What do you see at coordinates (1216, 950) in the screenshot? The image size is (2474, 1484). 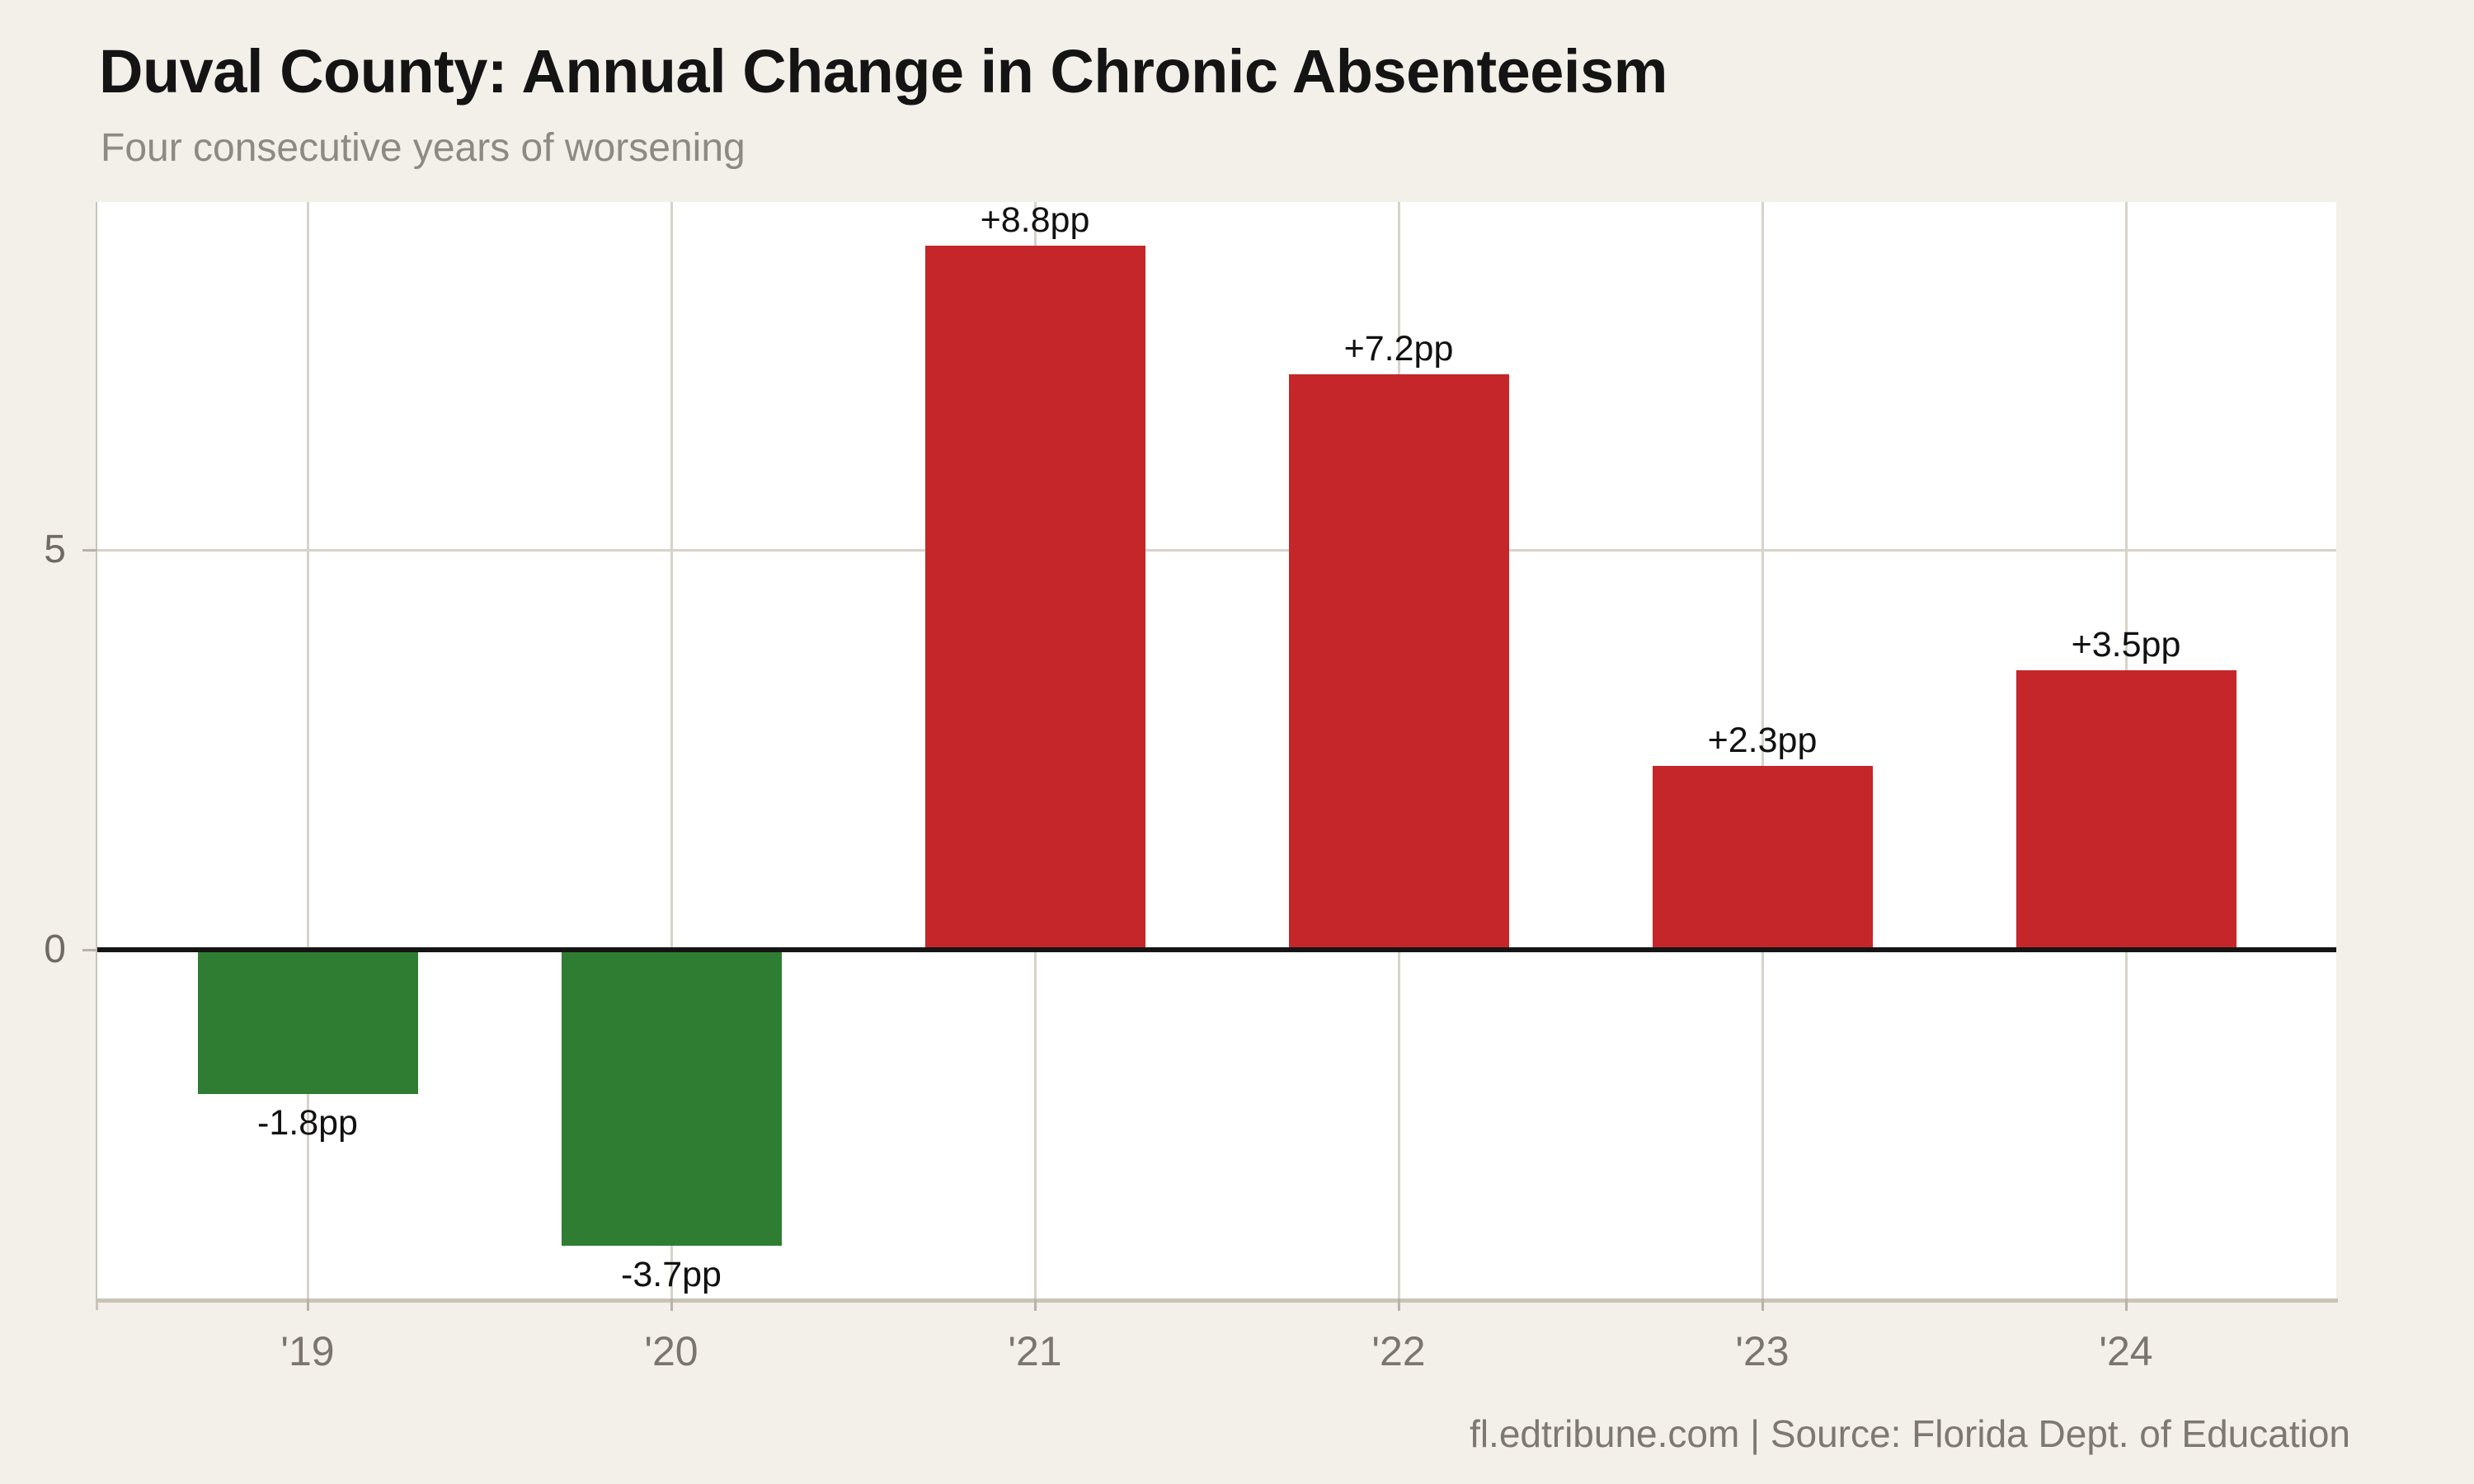 I see `zero-line` at bounding box center [1216, 950].